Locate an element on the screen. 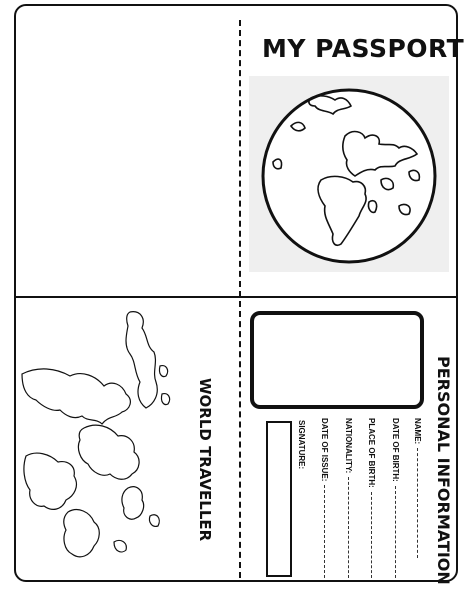  name-field: NAME: is located at coordinates (417, 498).